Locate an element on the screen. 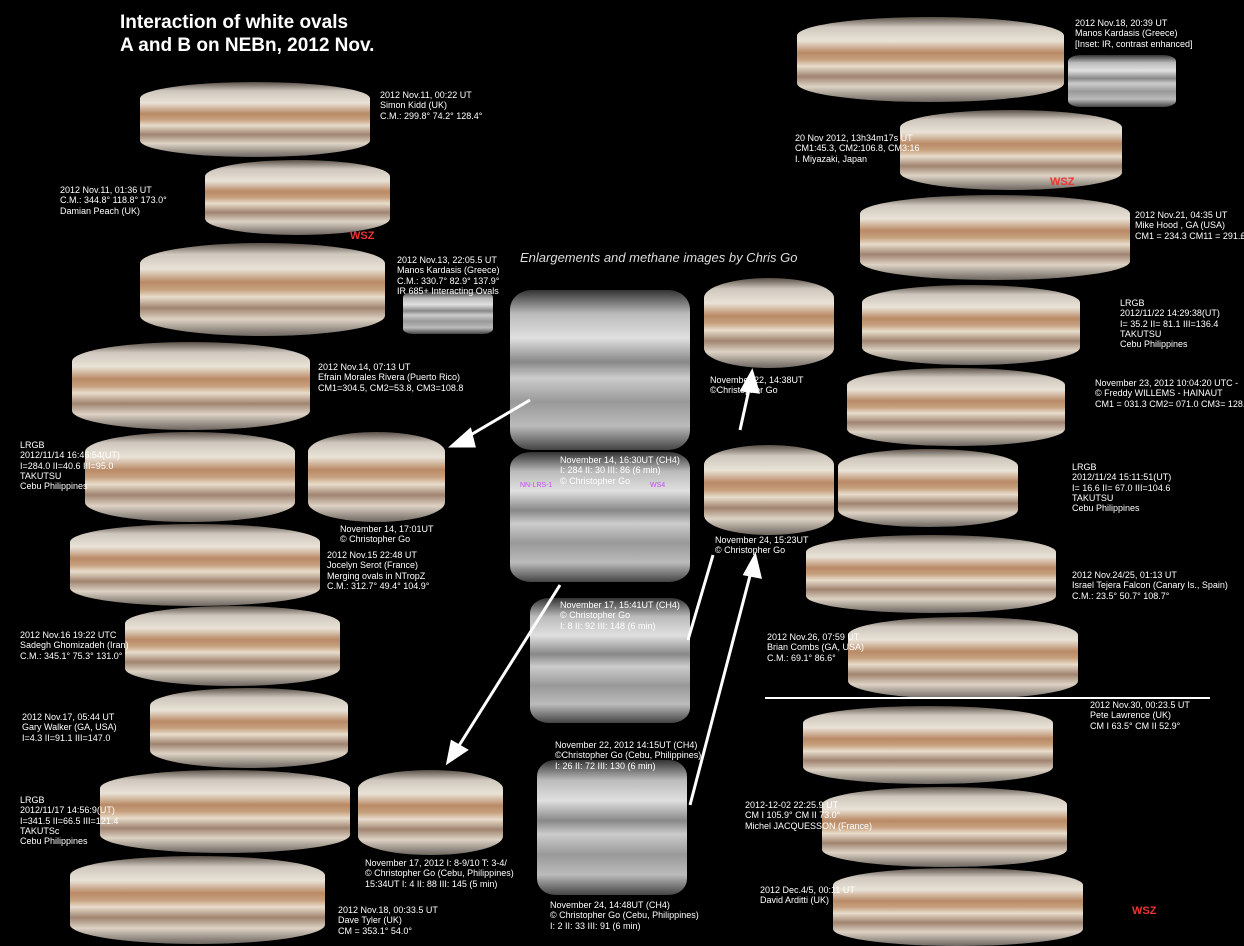 This screenshot has width=1244, height=946. caption-line: Michel JACQUESSON (France) is located at coordinates (809, 825).